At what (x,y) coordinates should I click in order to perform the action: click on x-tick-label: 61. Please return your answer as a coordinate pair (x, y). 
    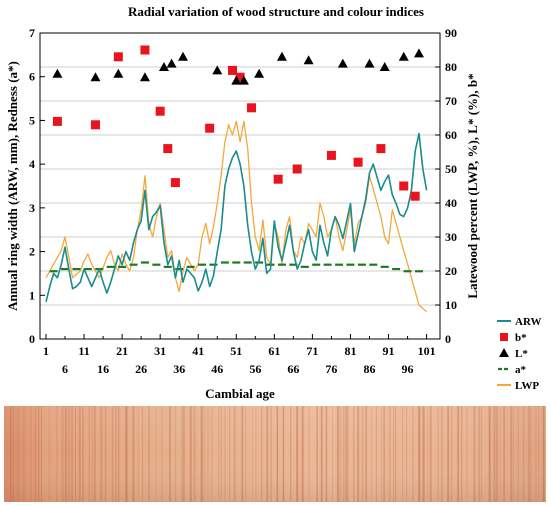
    Looking at the image, I should click on (274, 351).